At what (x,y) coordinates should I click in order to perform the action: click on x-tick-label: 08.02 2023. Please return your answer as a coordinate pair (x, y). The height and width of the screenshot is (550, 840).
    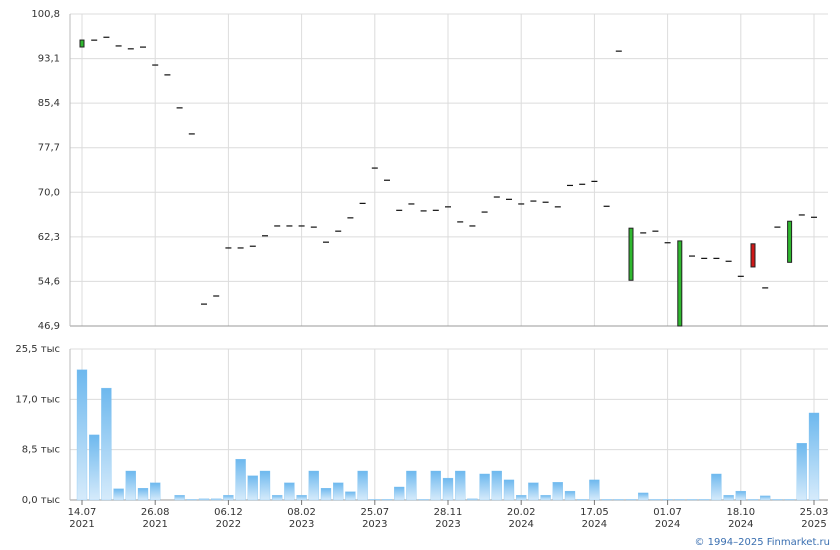
    Looking at the image, I should click on (301, 518).